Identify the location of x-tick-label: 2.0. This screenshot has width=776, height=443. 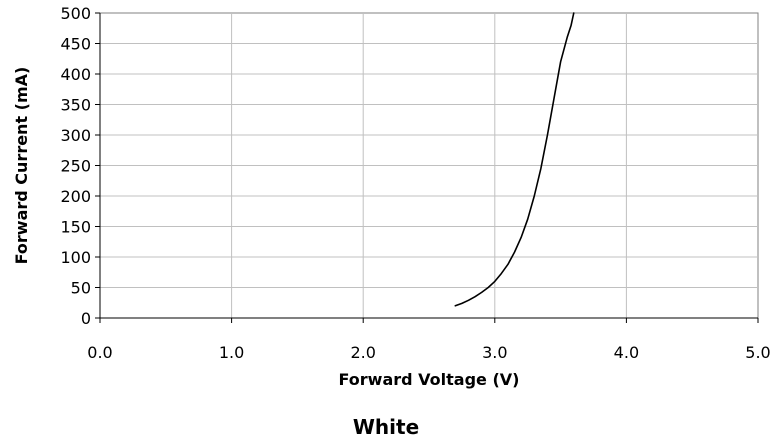
(362, 352).